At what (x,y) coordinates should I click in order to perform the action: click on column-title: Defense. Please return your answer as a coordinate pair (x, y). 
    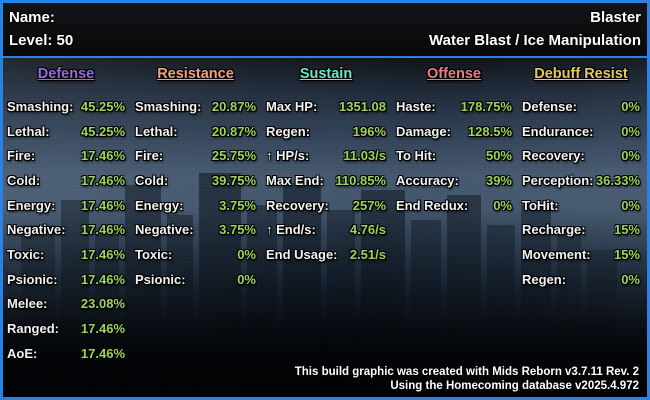
    Looking at the image, I should click on (66, 74).